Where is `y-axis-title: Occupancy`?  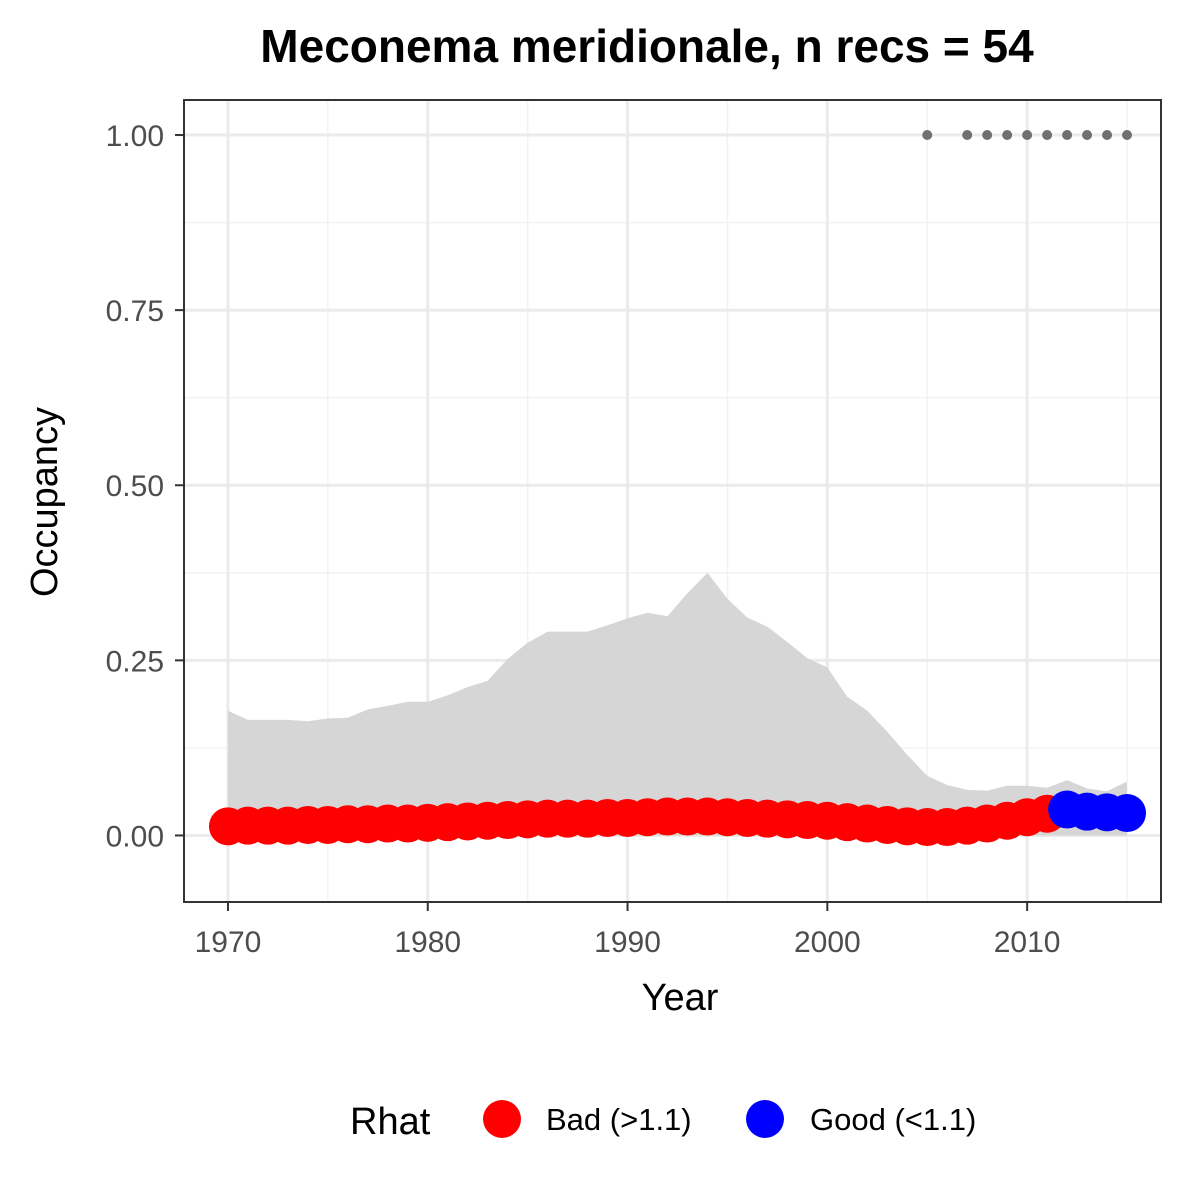
y-axis-title: Occupancy is located at coordinates (45, 502).